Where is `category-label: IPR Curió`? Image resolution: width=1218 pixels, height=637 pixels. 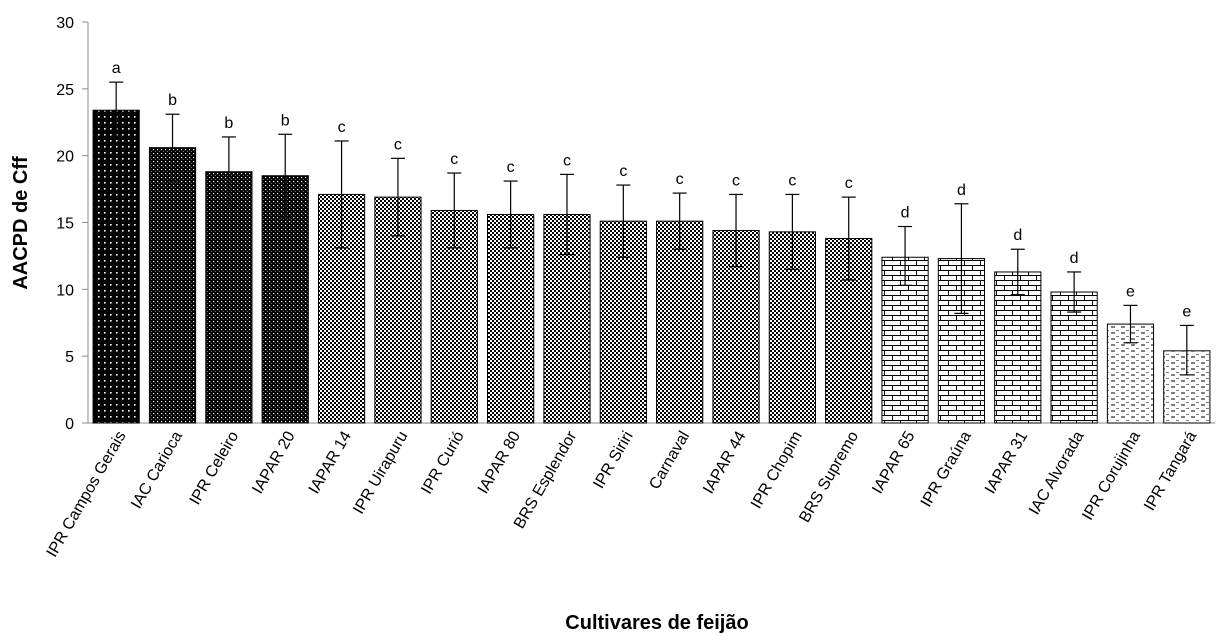
category-label: IPR Curió is located at coordinates (442, 462).